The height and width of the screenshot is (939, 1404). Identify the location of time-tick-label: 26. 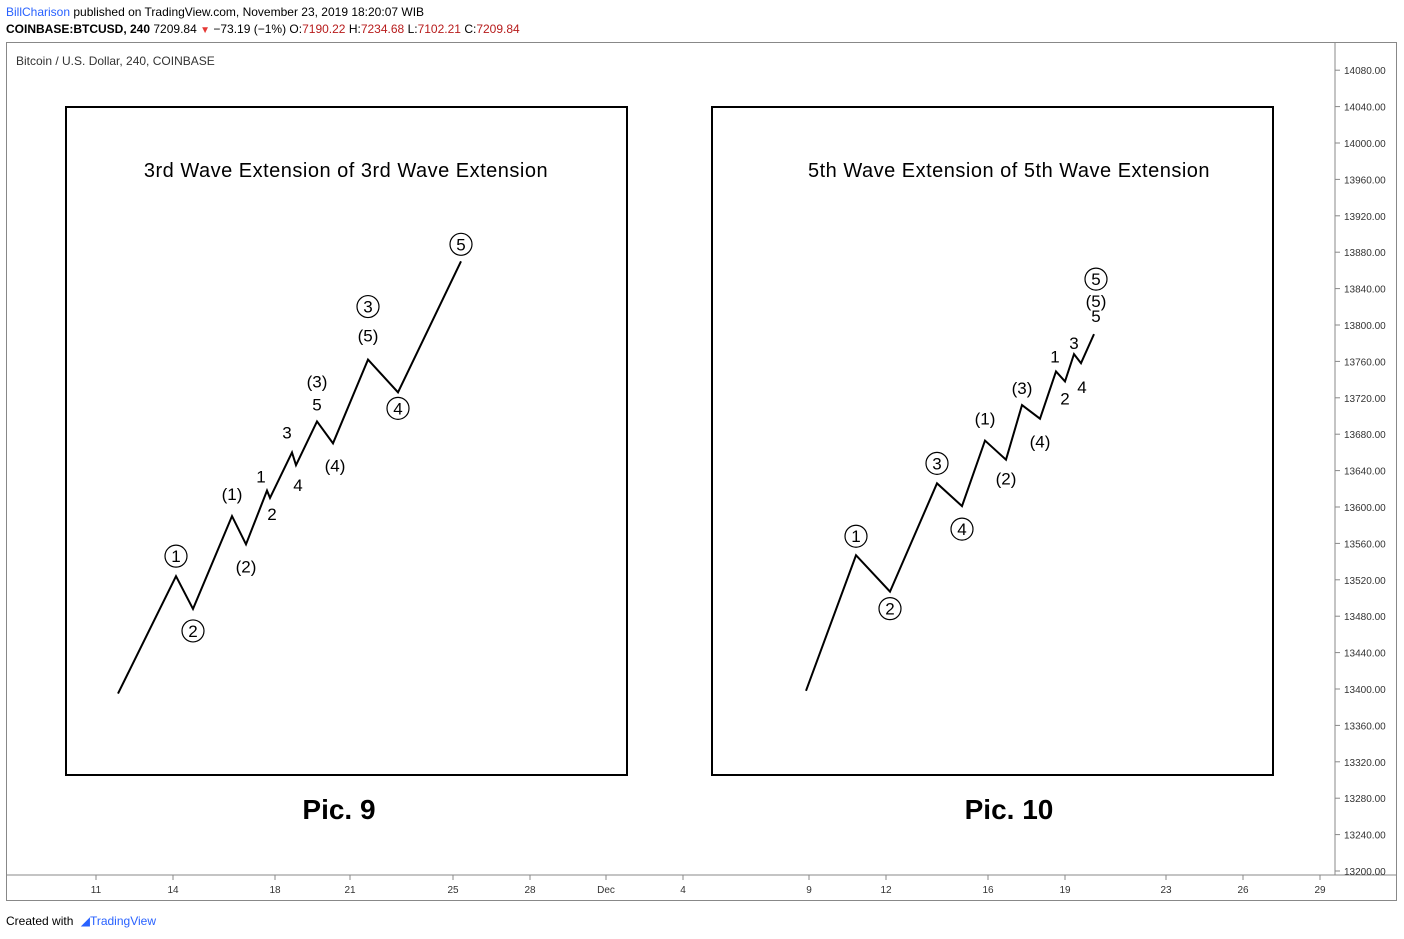
(1243, 890).